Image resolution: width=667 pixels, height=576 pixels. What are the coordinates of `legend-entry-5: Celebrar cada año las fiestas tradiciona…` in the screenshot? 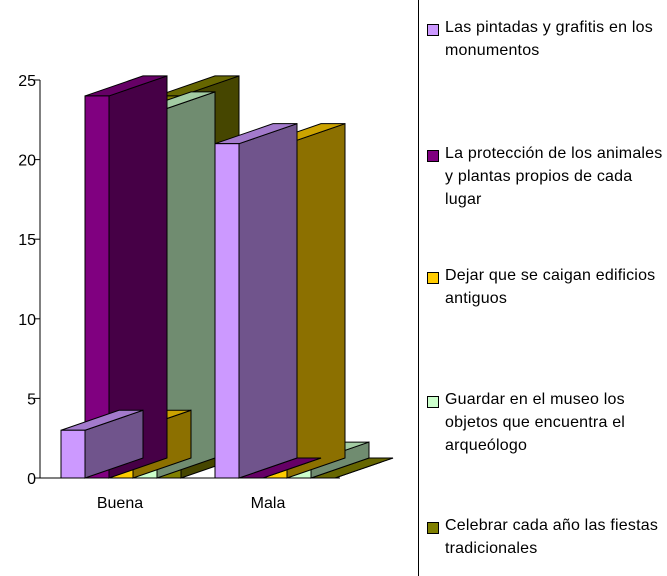 It's located at (545, 538).